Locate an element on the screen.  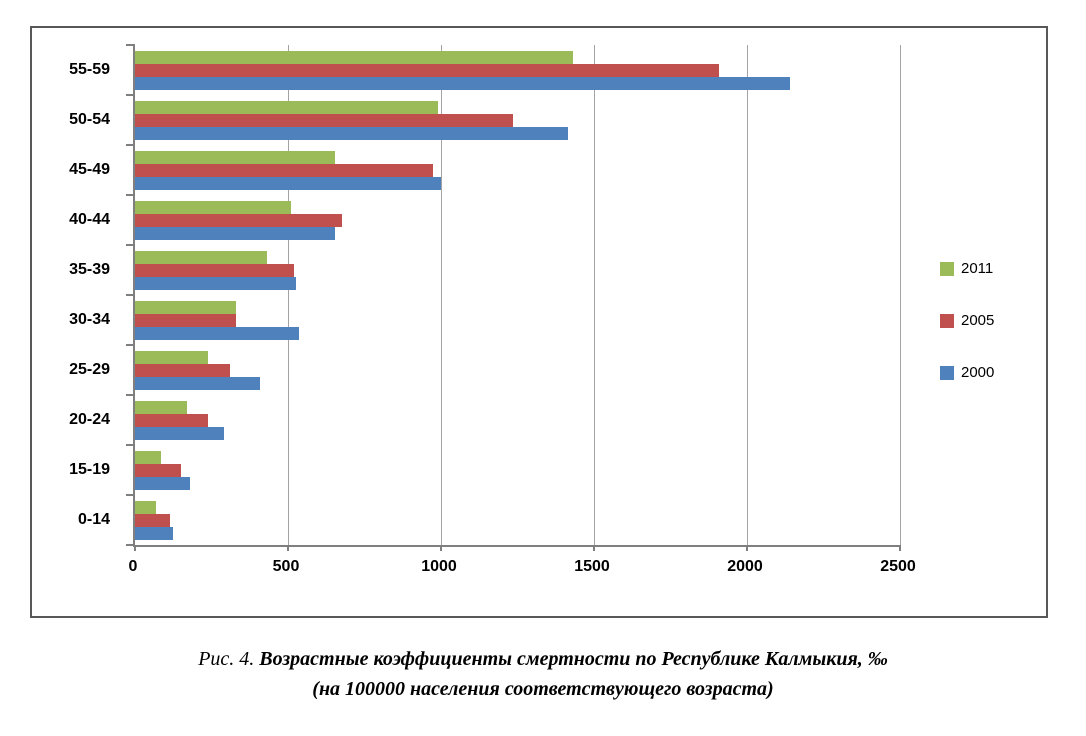
legend-item-2005: 2005 is located at coordinates (967, 320).